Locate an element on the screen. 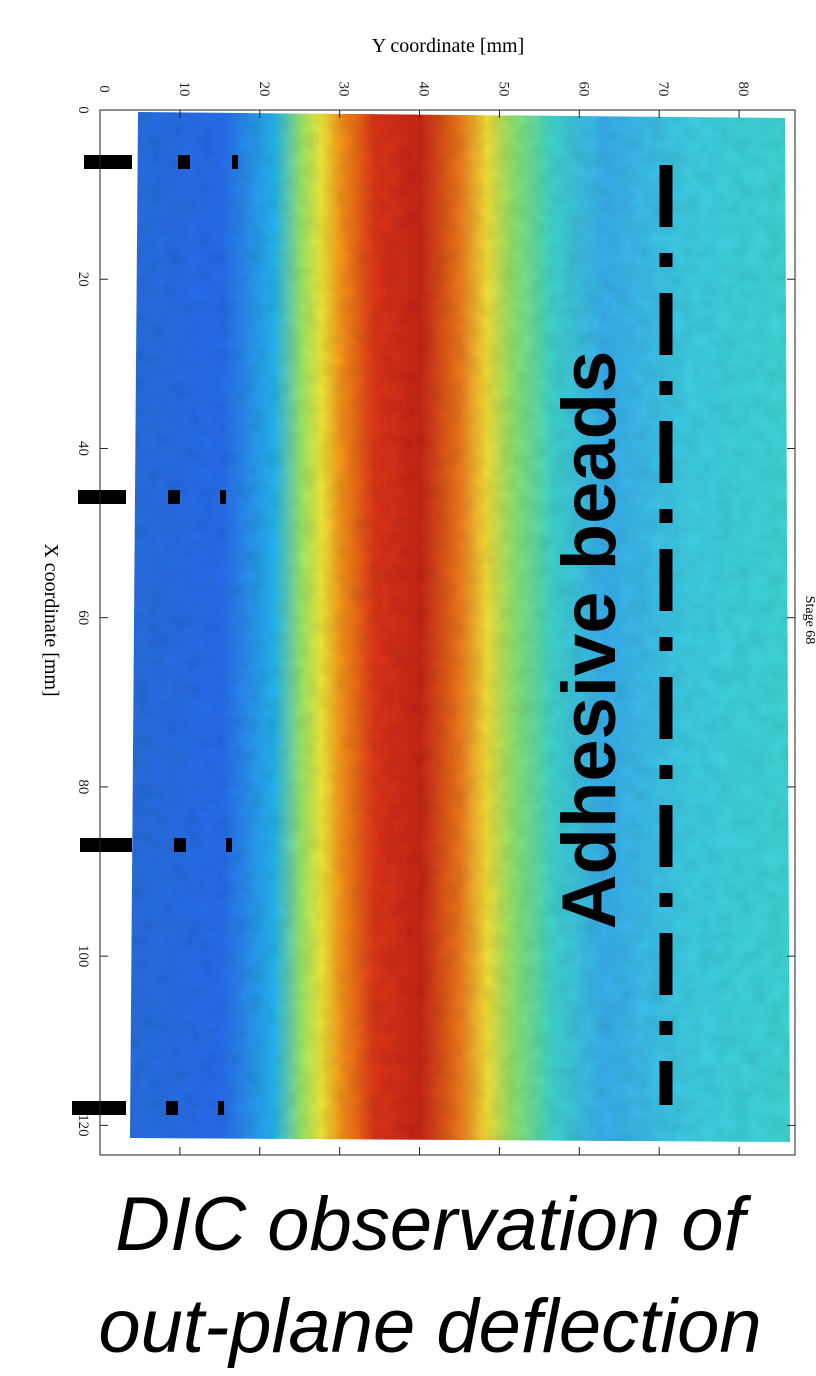 This screenshot has width=816, height=1376. bead-markers is located at coordinates (155, 635).